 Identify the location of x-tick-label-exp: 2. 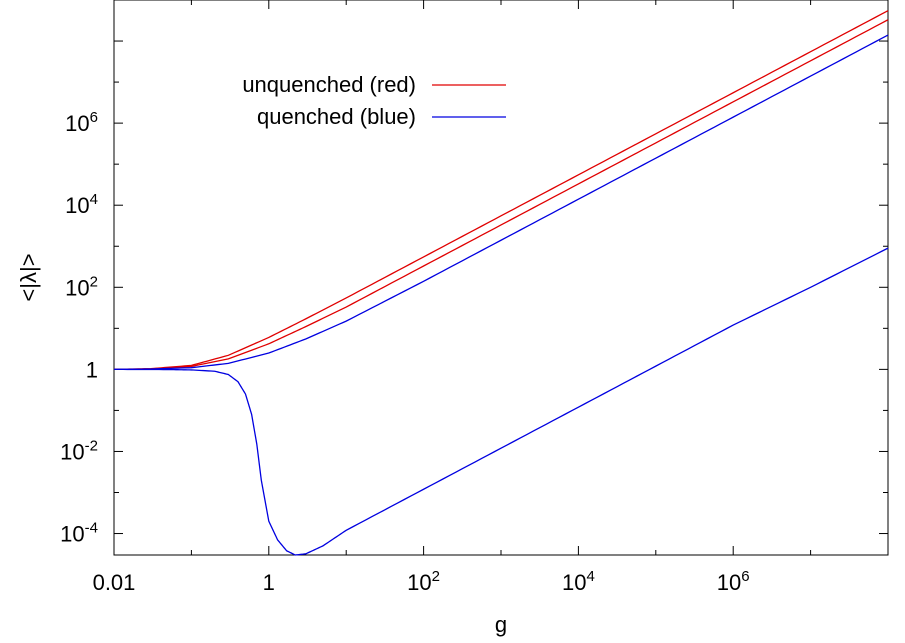
(436, 576).